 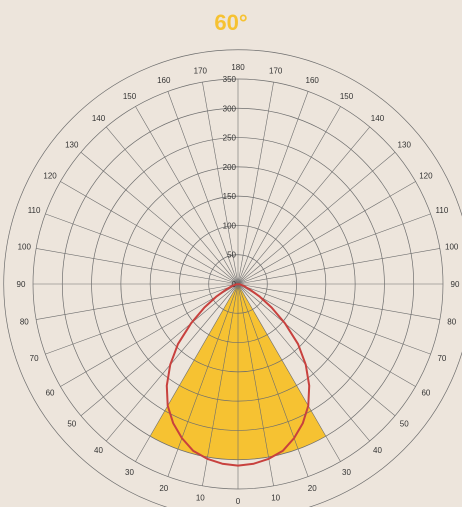 What do you see at coordinates (230, 167) in the screenshot?
I see `radial-tick-label: 200` at bounding box center [230, 167].